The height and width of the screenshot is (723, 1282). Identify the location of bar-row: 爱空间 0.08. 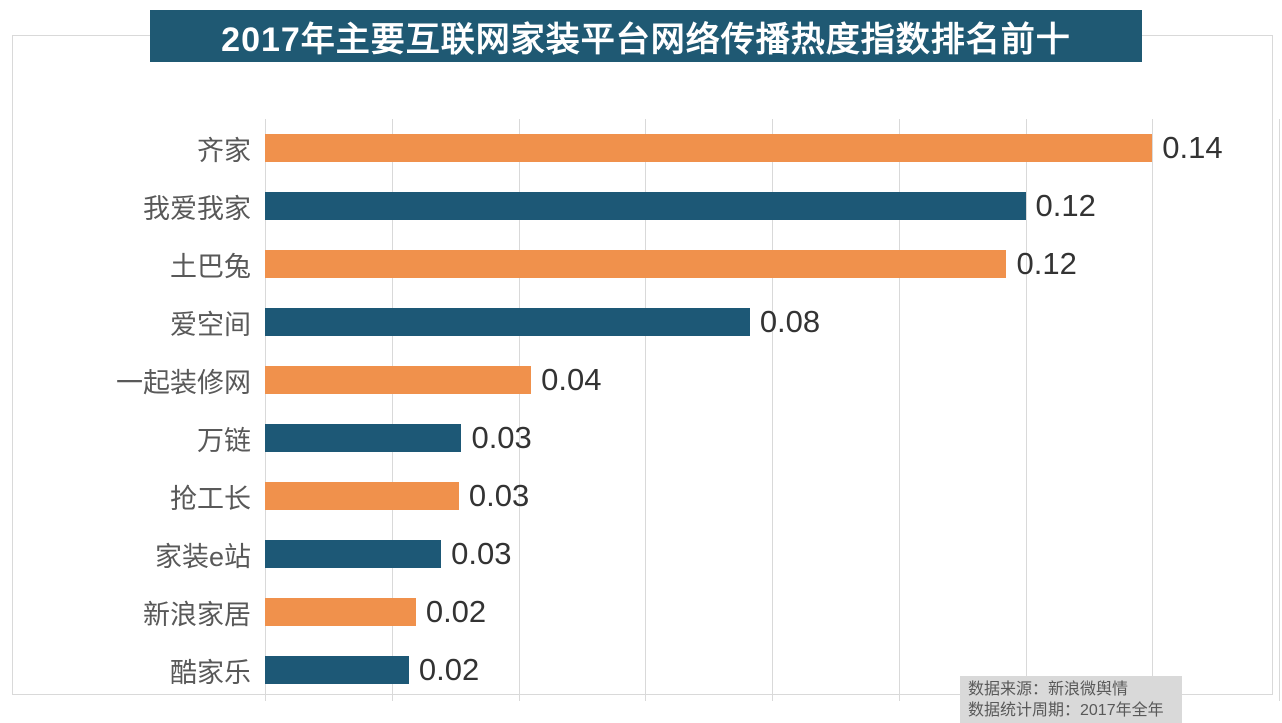
(659, 322).